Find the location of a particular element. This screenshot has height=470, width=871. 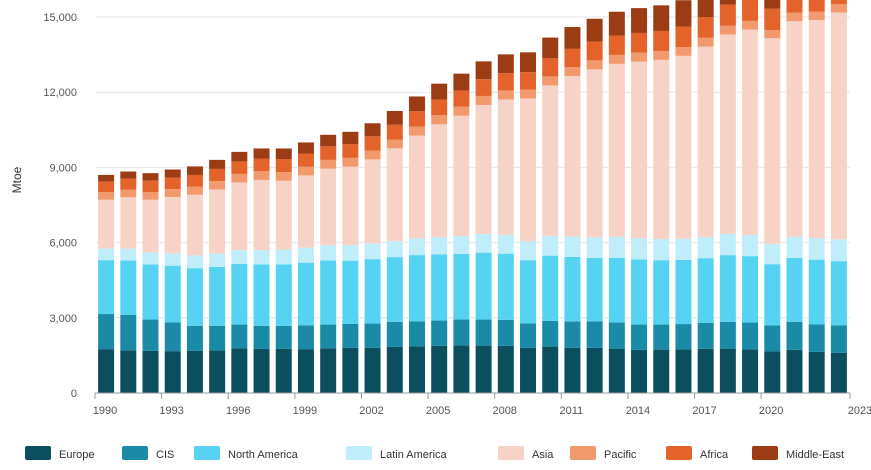

legend-label-cis: CIS is located at coordinates (165, 455).